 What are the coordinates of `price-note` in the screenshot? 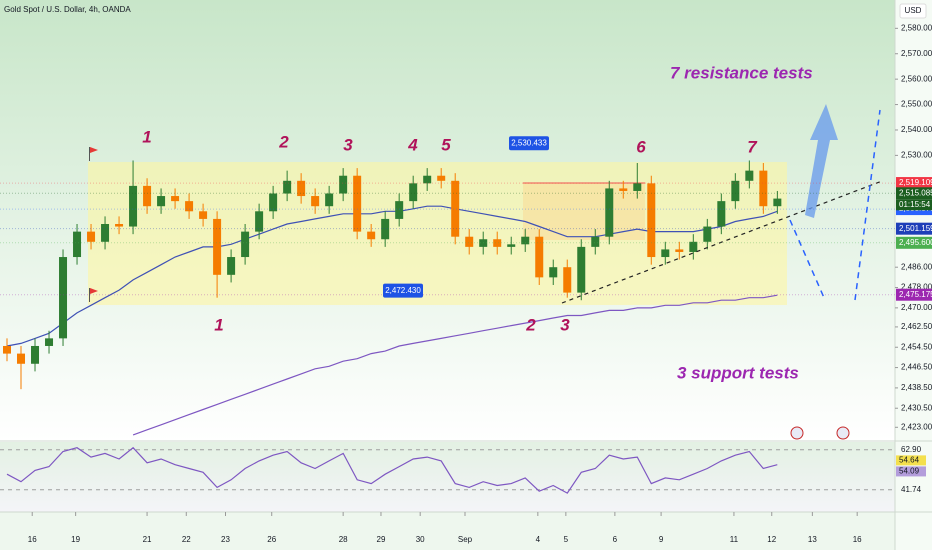 It's located at (529, 143).